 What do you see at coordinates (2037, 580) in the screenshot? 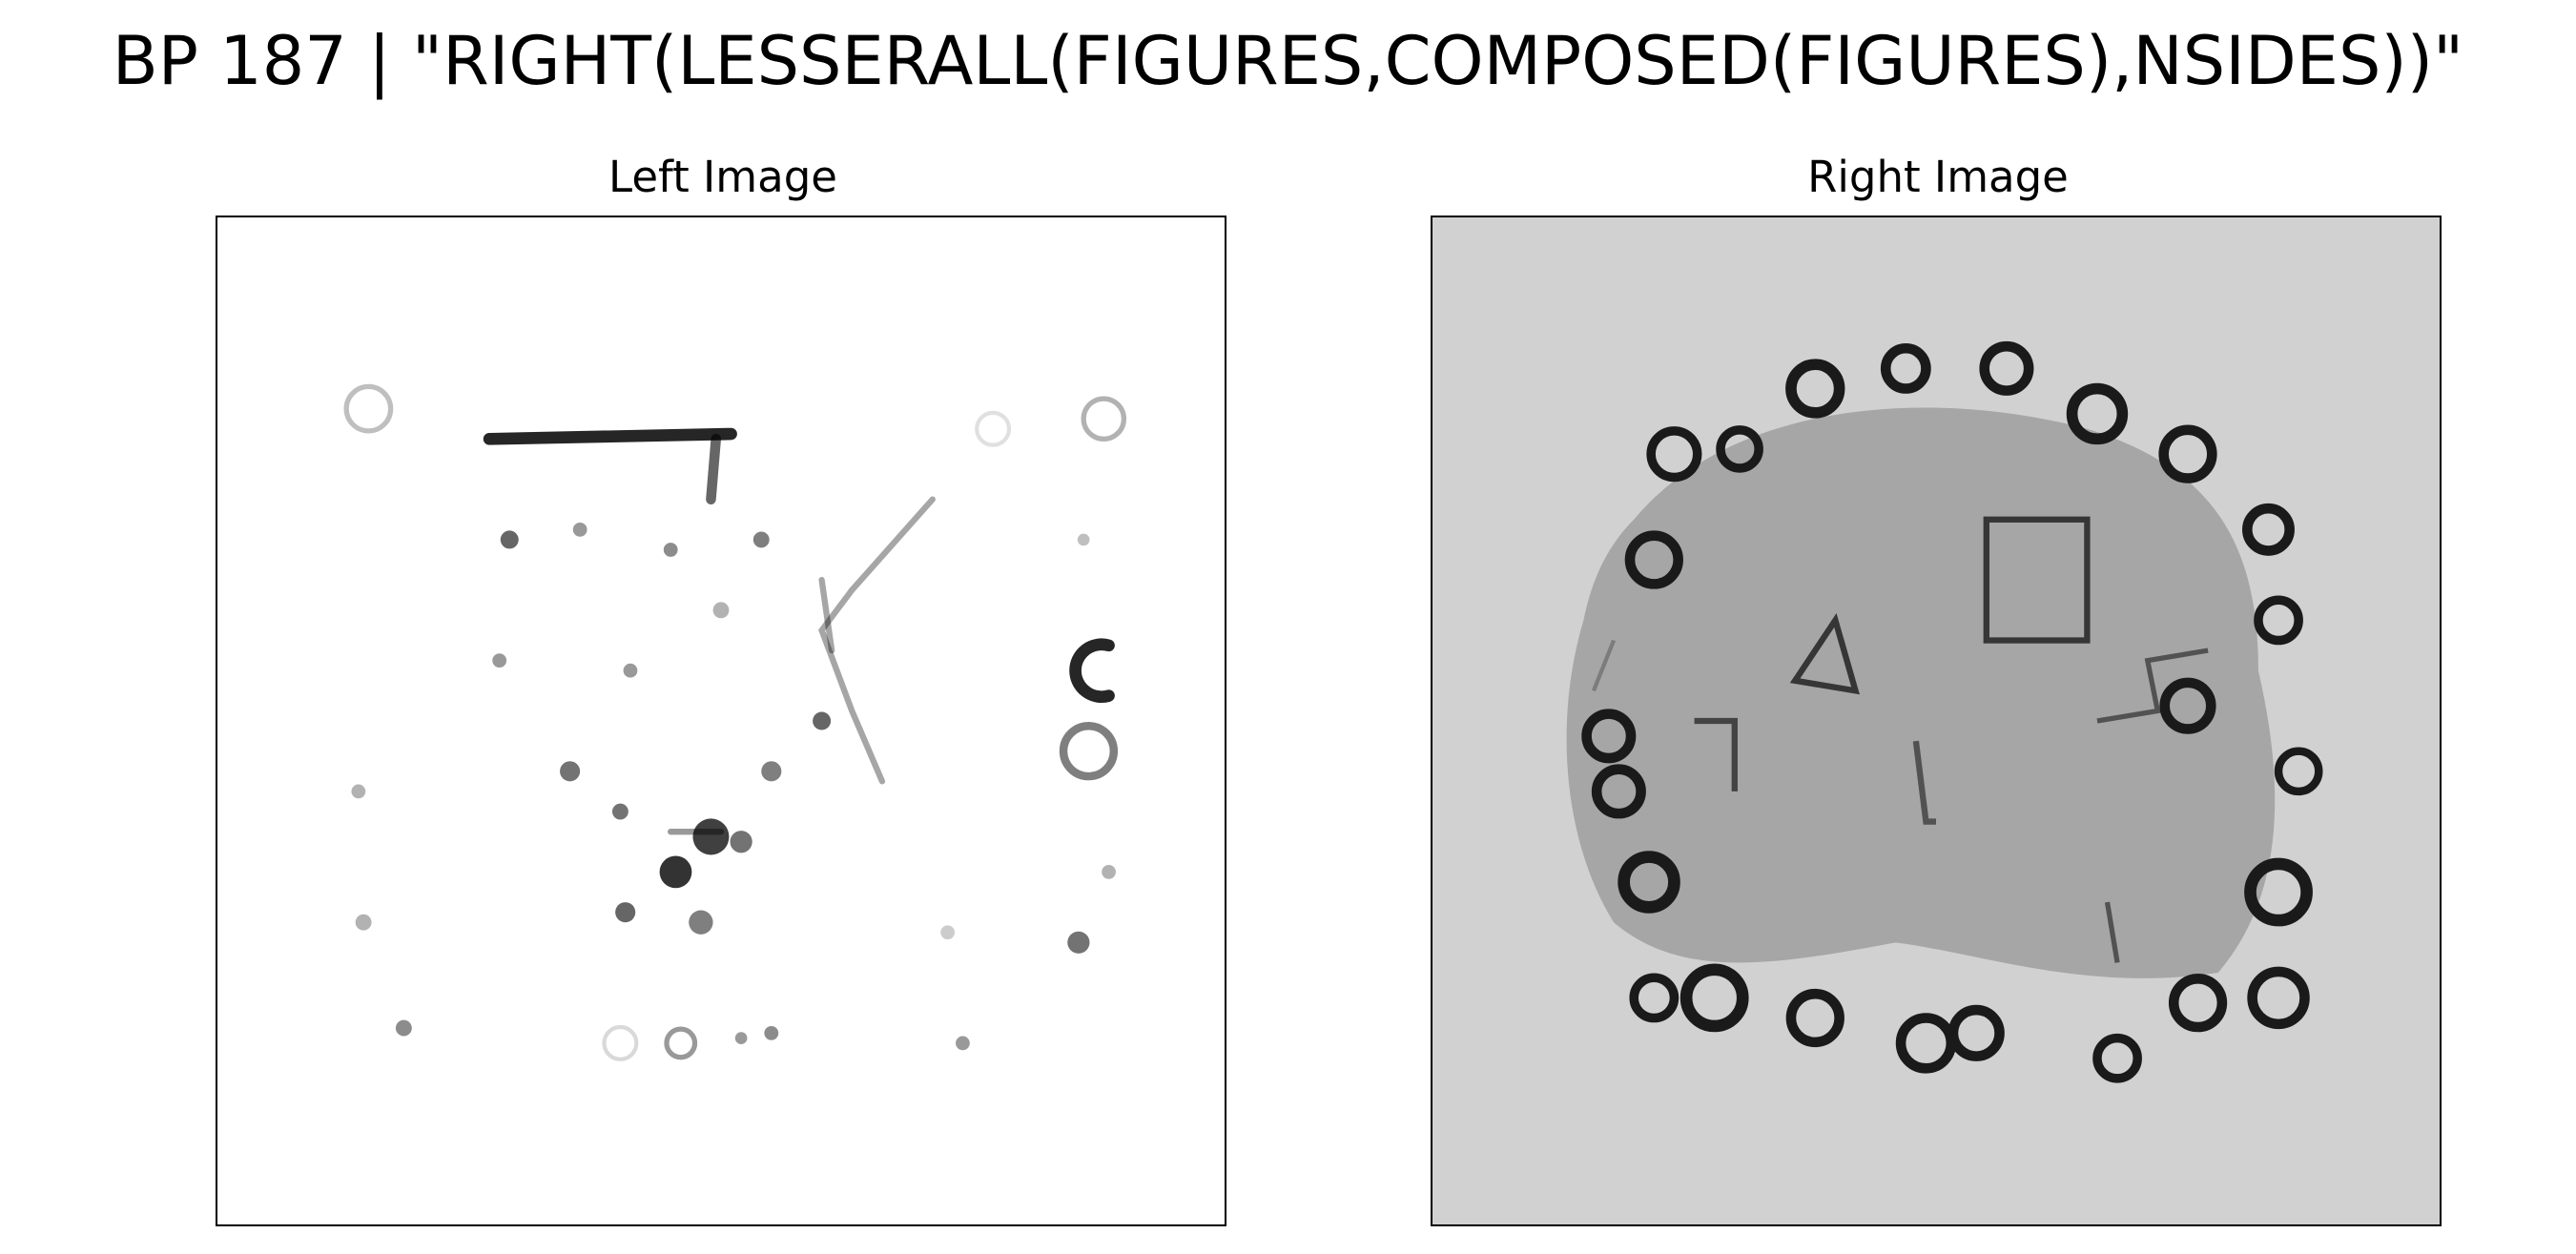
I see `right-square` at bounding box center [2037, 580].